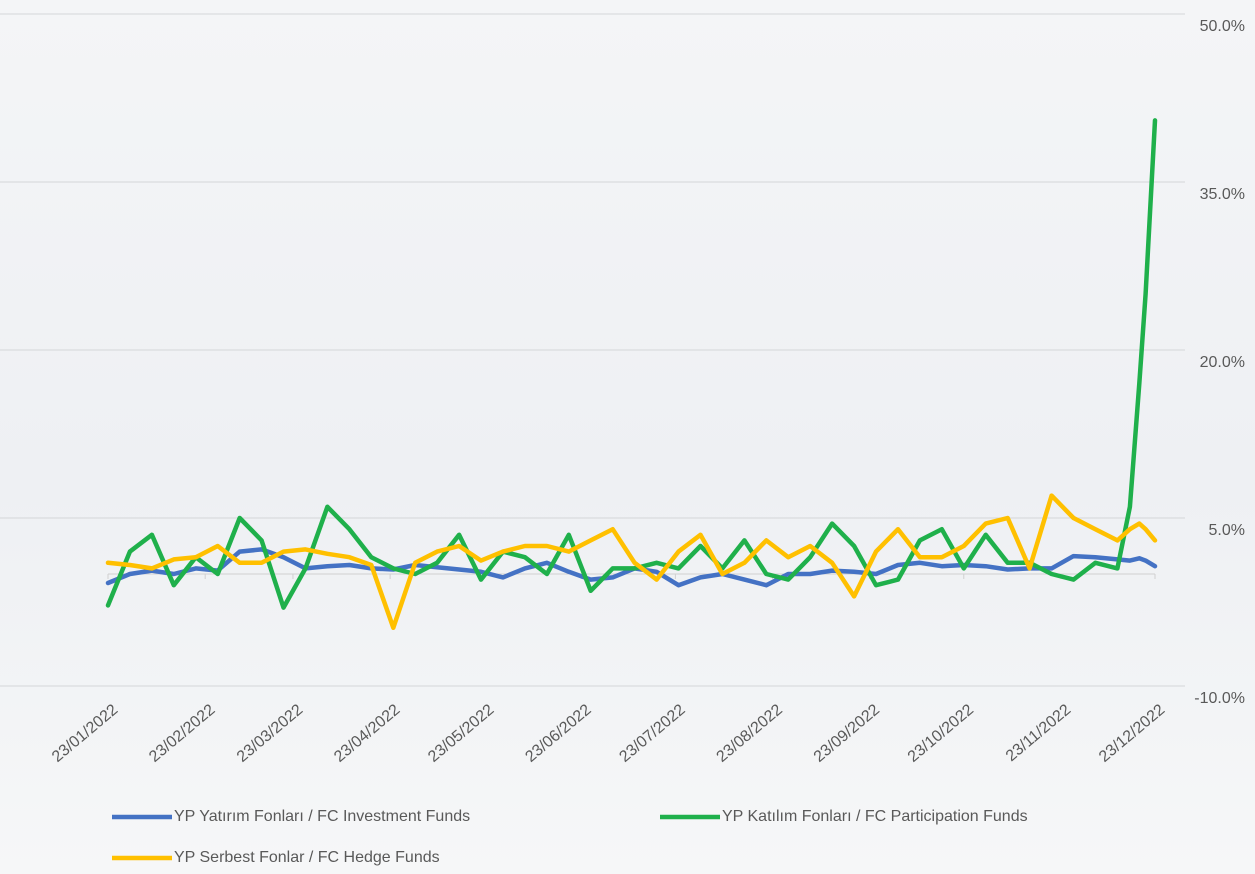  I want to click on x-tick-label: 23/08/2022, so click(750, 733).